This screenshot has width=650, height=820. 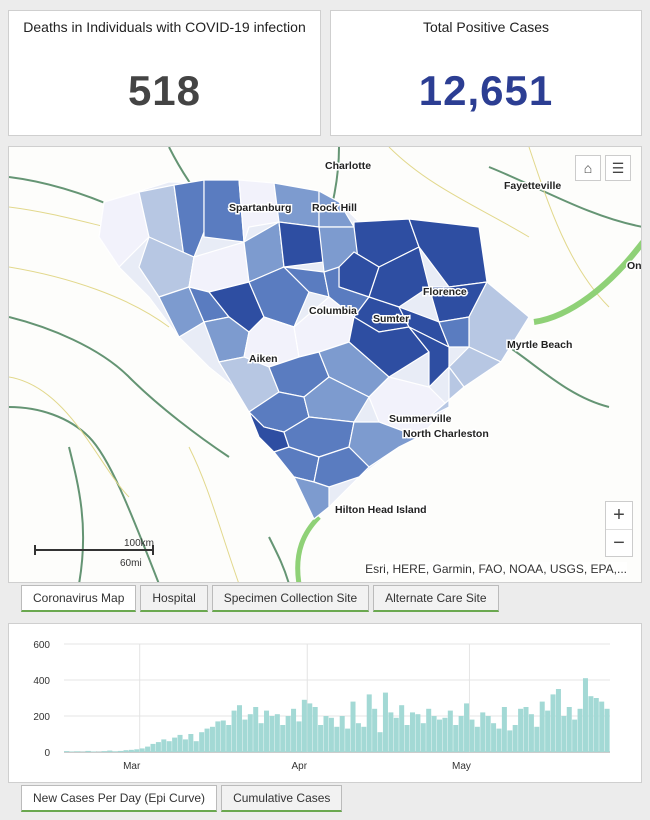 I want to click on tab-cumulative-cases: Cumulative Cases, so click(x=282, y=798).